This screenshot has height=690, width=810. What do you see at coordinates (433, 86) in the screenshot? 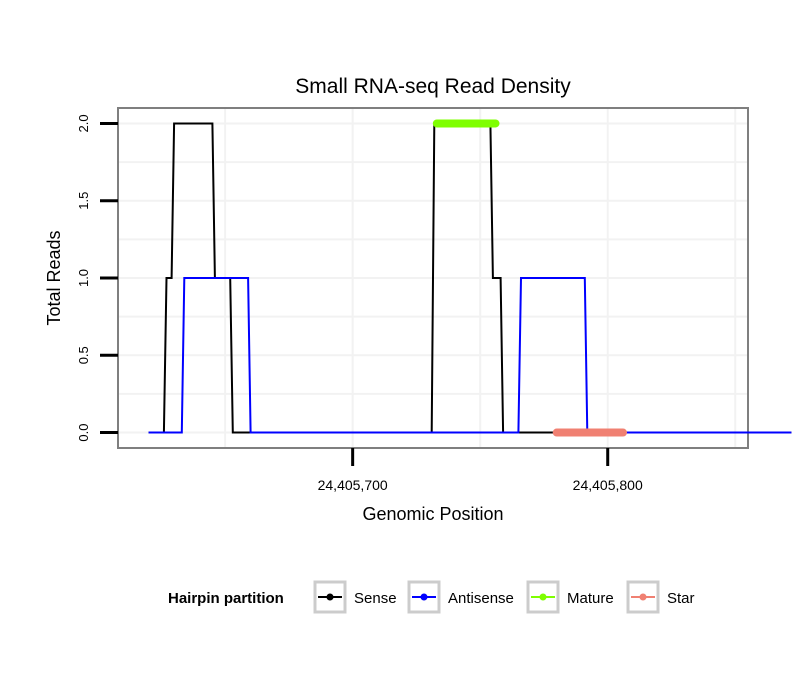
I see `chart-title: Small RNA-seq Read Density` at bounding box center [433, 86].